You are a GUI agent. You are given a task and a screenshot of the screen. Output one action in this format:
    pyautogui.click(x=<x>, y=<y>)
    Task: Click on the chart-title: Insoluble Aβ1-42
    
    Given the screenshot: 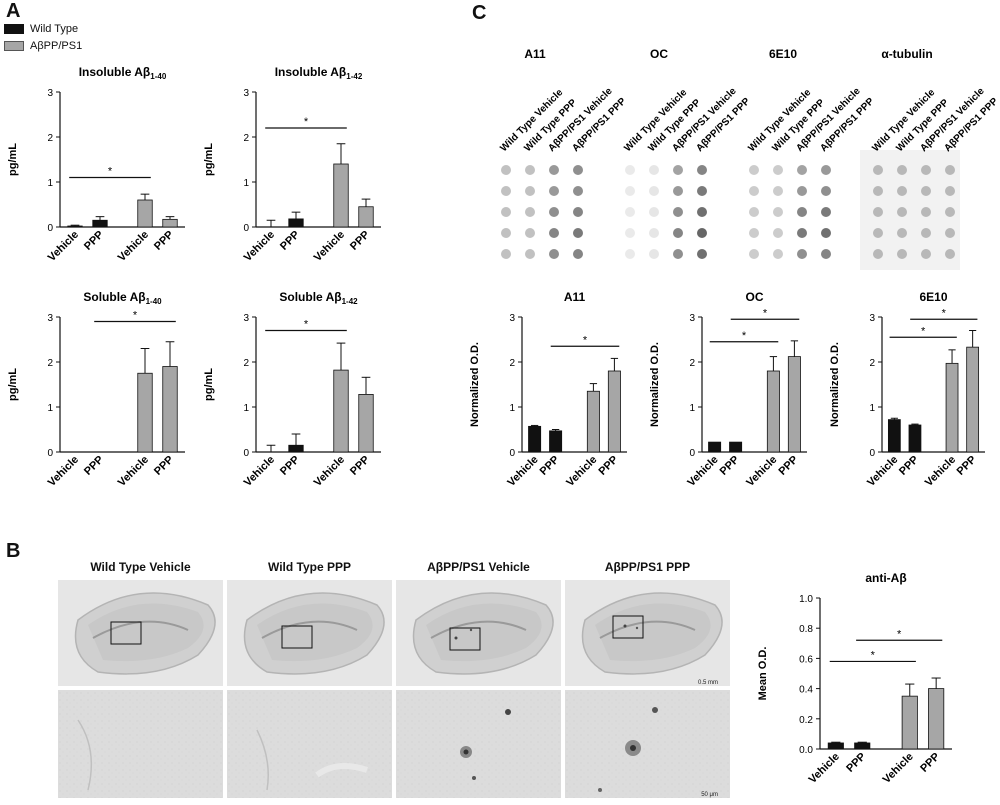 What is the action you would take?
    pyautogui.click(x=319, y=73)
    